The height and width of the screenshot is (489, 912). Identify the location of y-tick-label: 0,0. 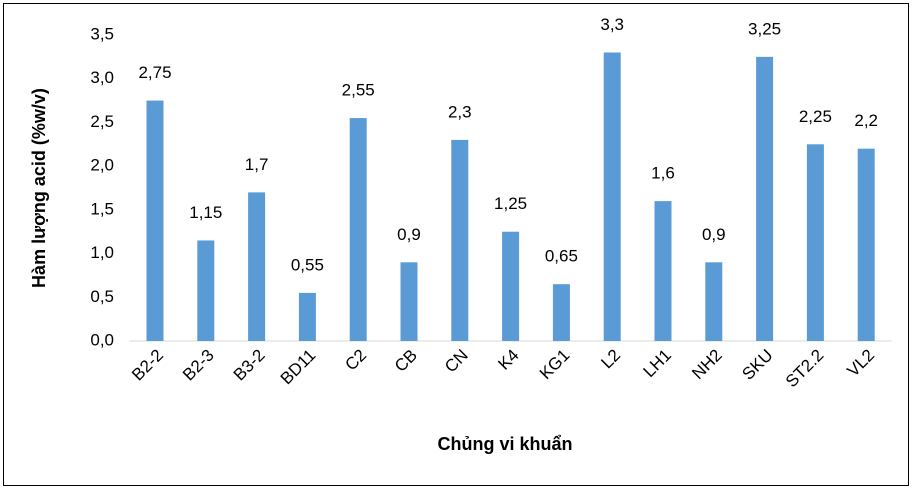
(102, 339).